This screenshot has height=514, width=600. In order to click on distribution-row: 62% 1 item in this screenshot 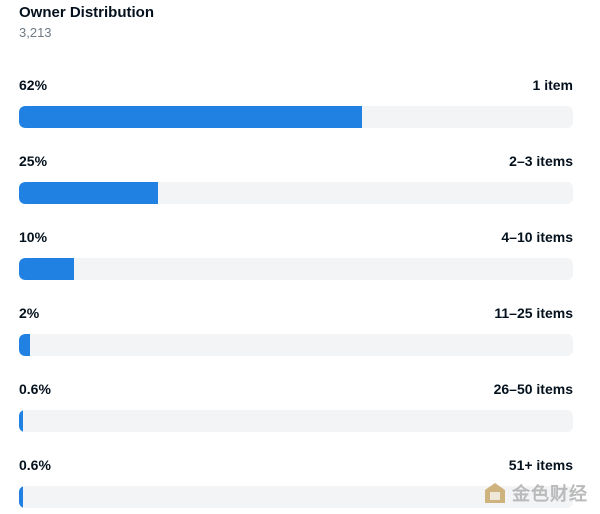, I will do `click(296, 114)`.